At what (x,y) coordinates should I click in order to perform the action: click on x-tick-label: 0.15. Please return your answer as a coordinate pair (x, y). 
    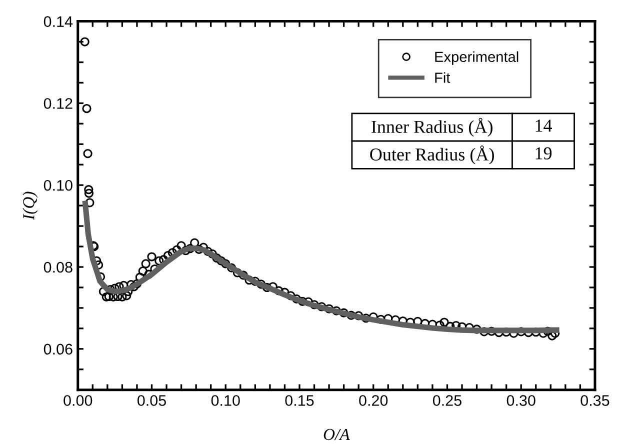
    Looking at the image, I should click on (299, 400).